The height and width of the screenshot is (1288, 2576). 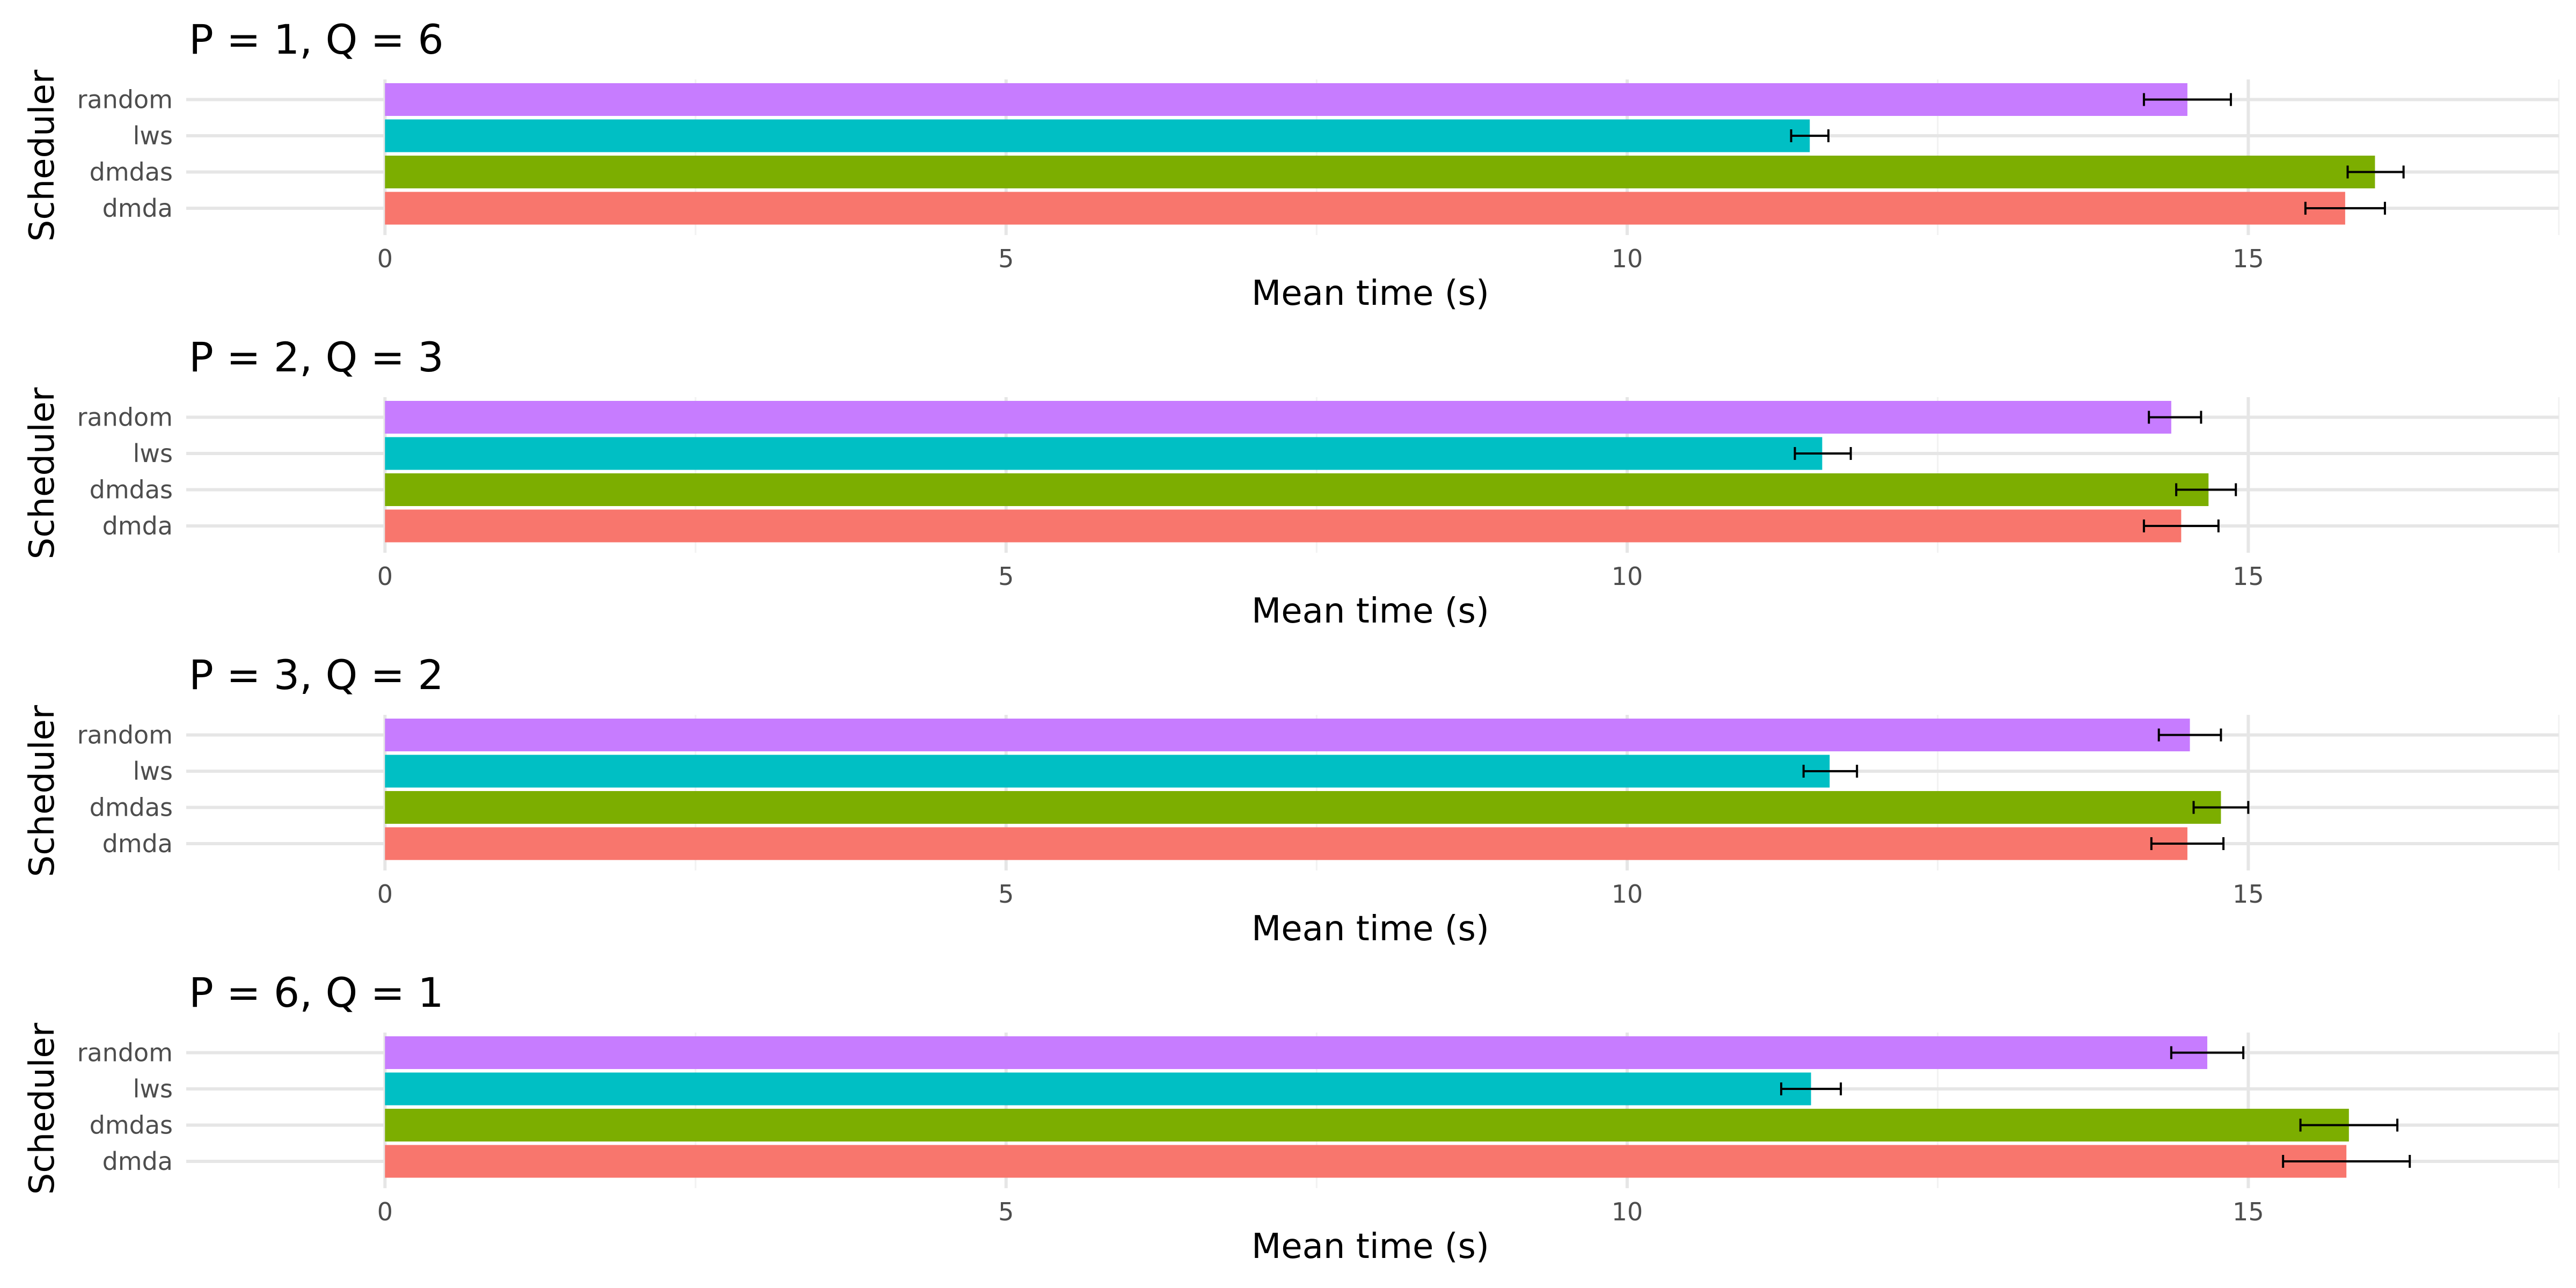 What do you see at coordinates (316, 675) in the screenshot?
I see `panel-title: P = 3, Q = 2` at bounding box center [316, 675].